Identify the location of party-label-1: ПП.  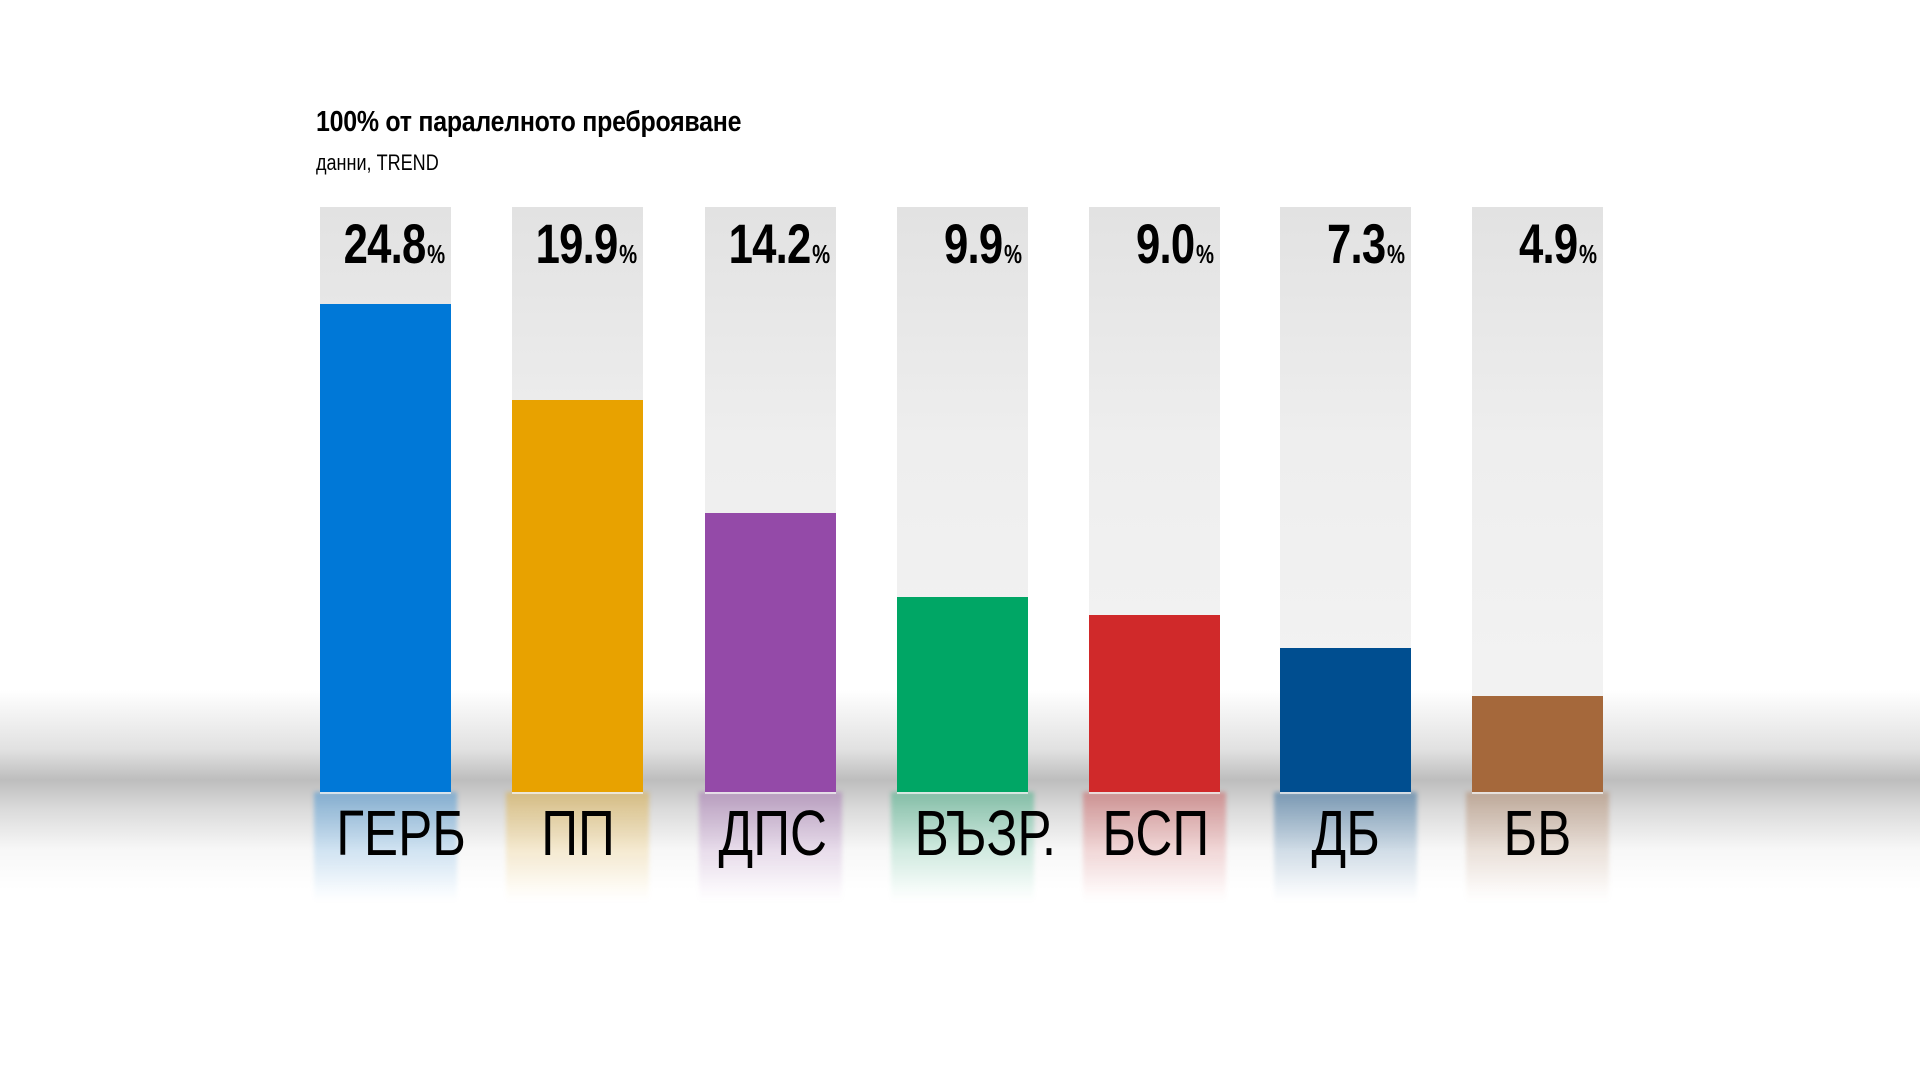
(577, 833).